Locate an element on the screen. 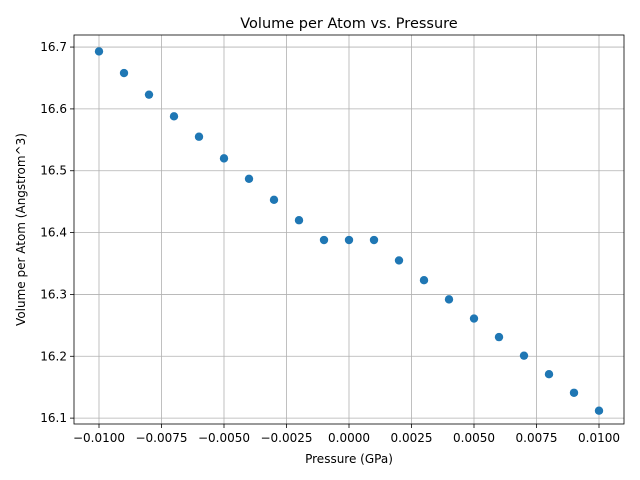  y-tick-label: 16.7 is located at coordinates (53, 47).